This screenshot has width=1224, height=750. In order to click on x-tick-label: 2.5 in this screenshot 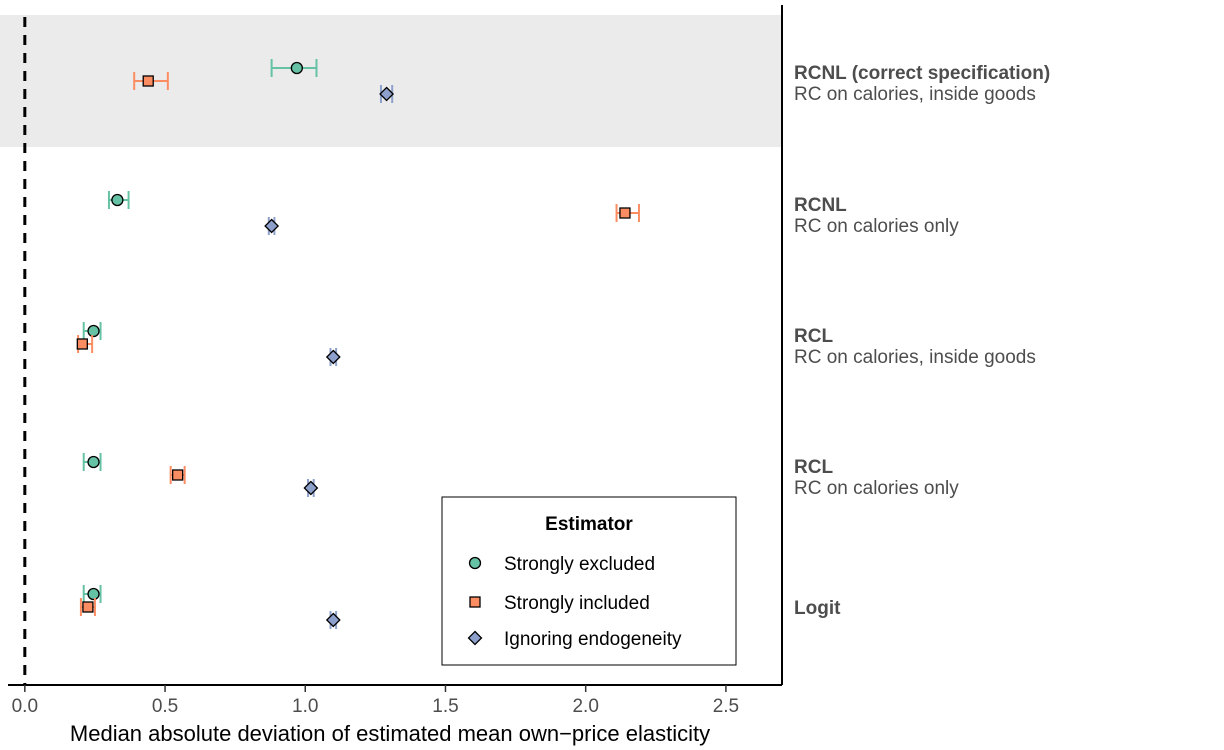, I will do `click(726, 706)`.